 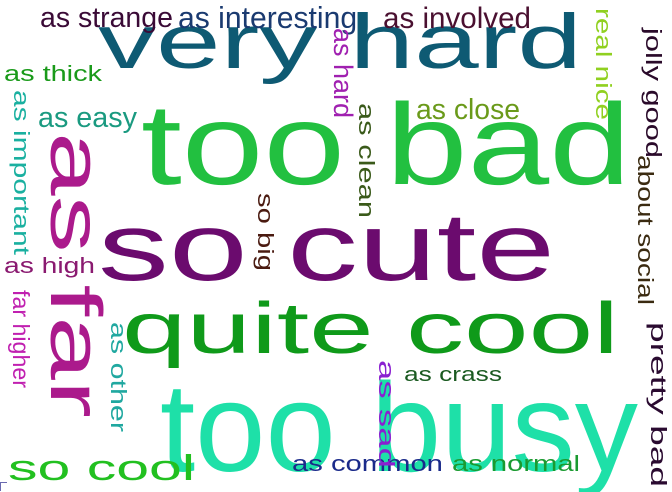 What do you see at coordinates (366, 161) in the screenshot?
I see `word-as-clean: as clean` at bounding box center [366, 161].